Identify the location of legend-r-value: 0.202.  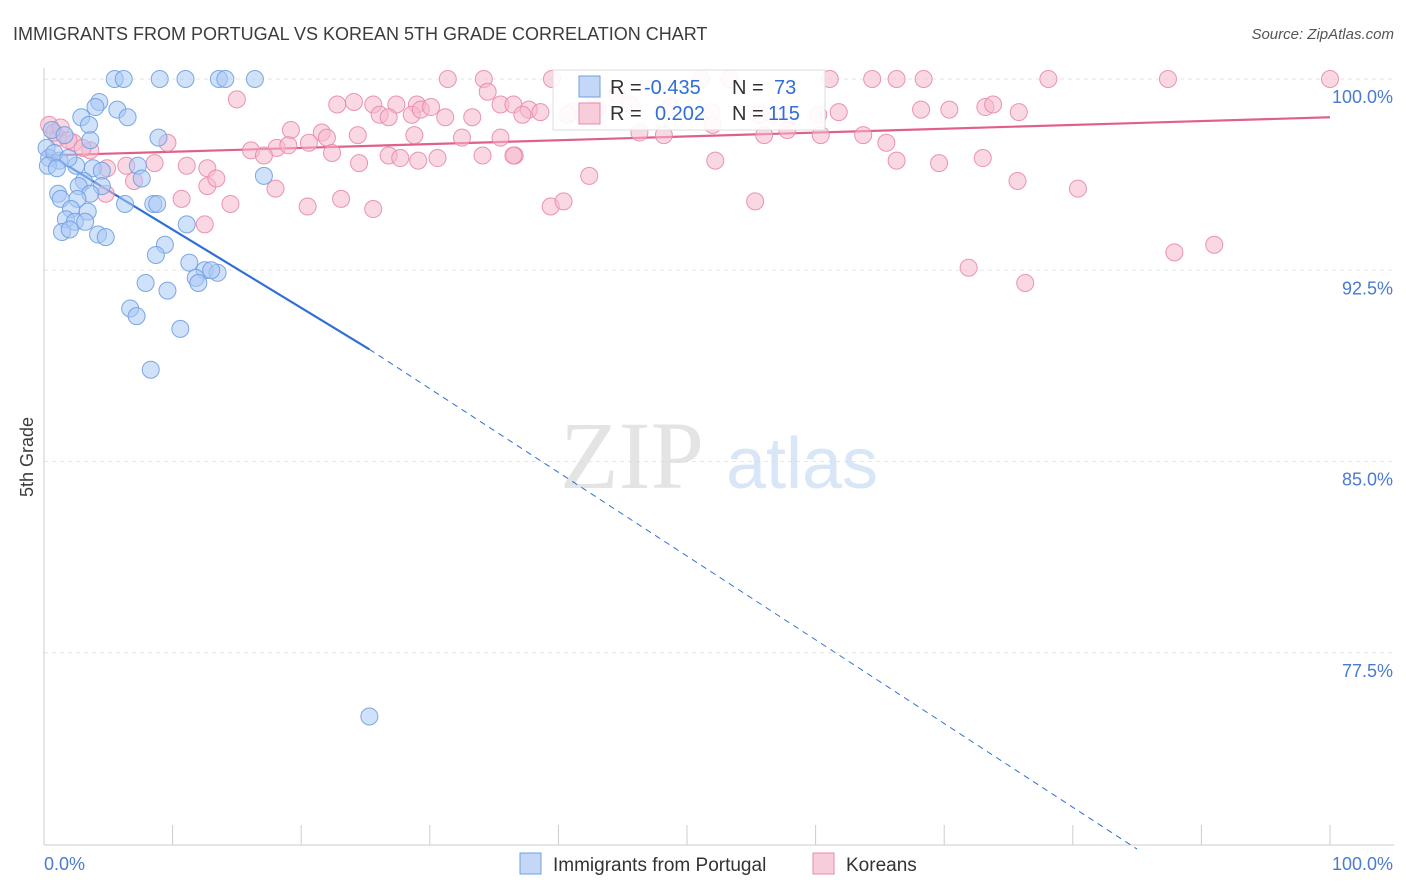
(680, 114).